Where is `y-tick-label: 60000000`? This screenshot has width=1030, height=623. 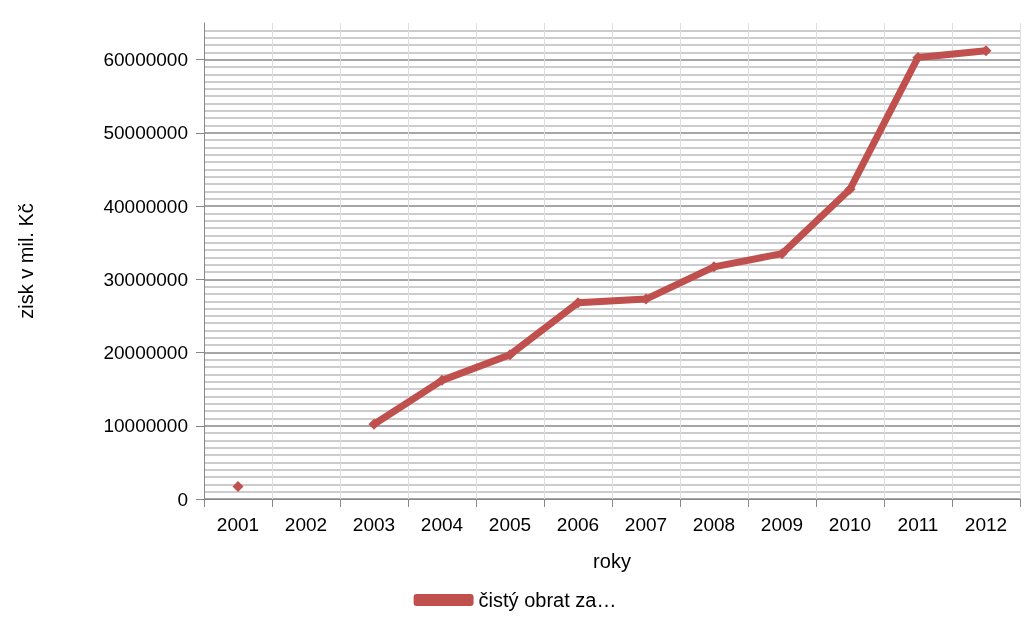
y-tick-label: 60000000 is located at coordinates (145, 60).